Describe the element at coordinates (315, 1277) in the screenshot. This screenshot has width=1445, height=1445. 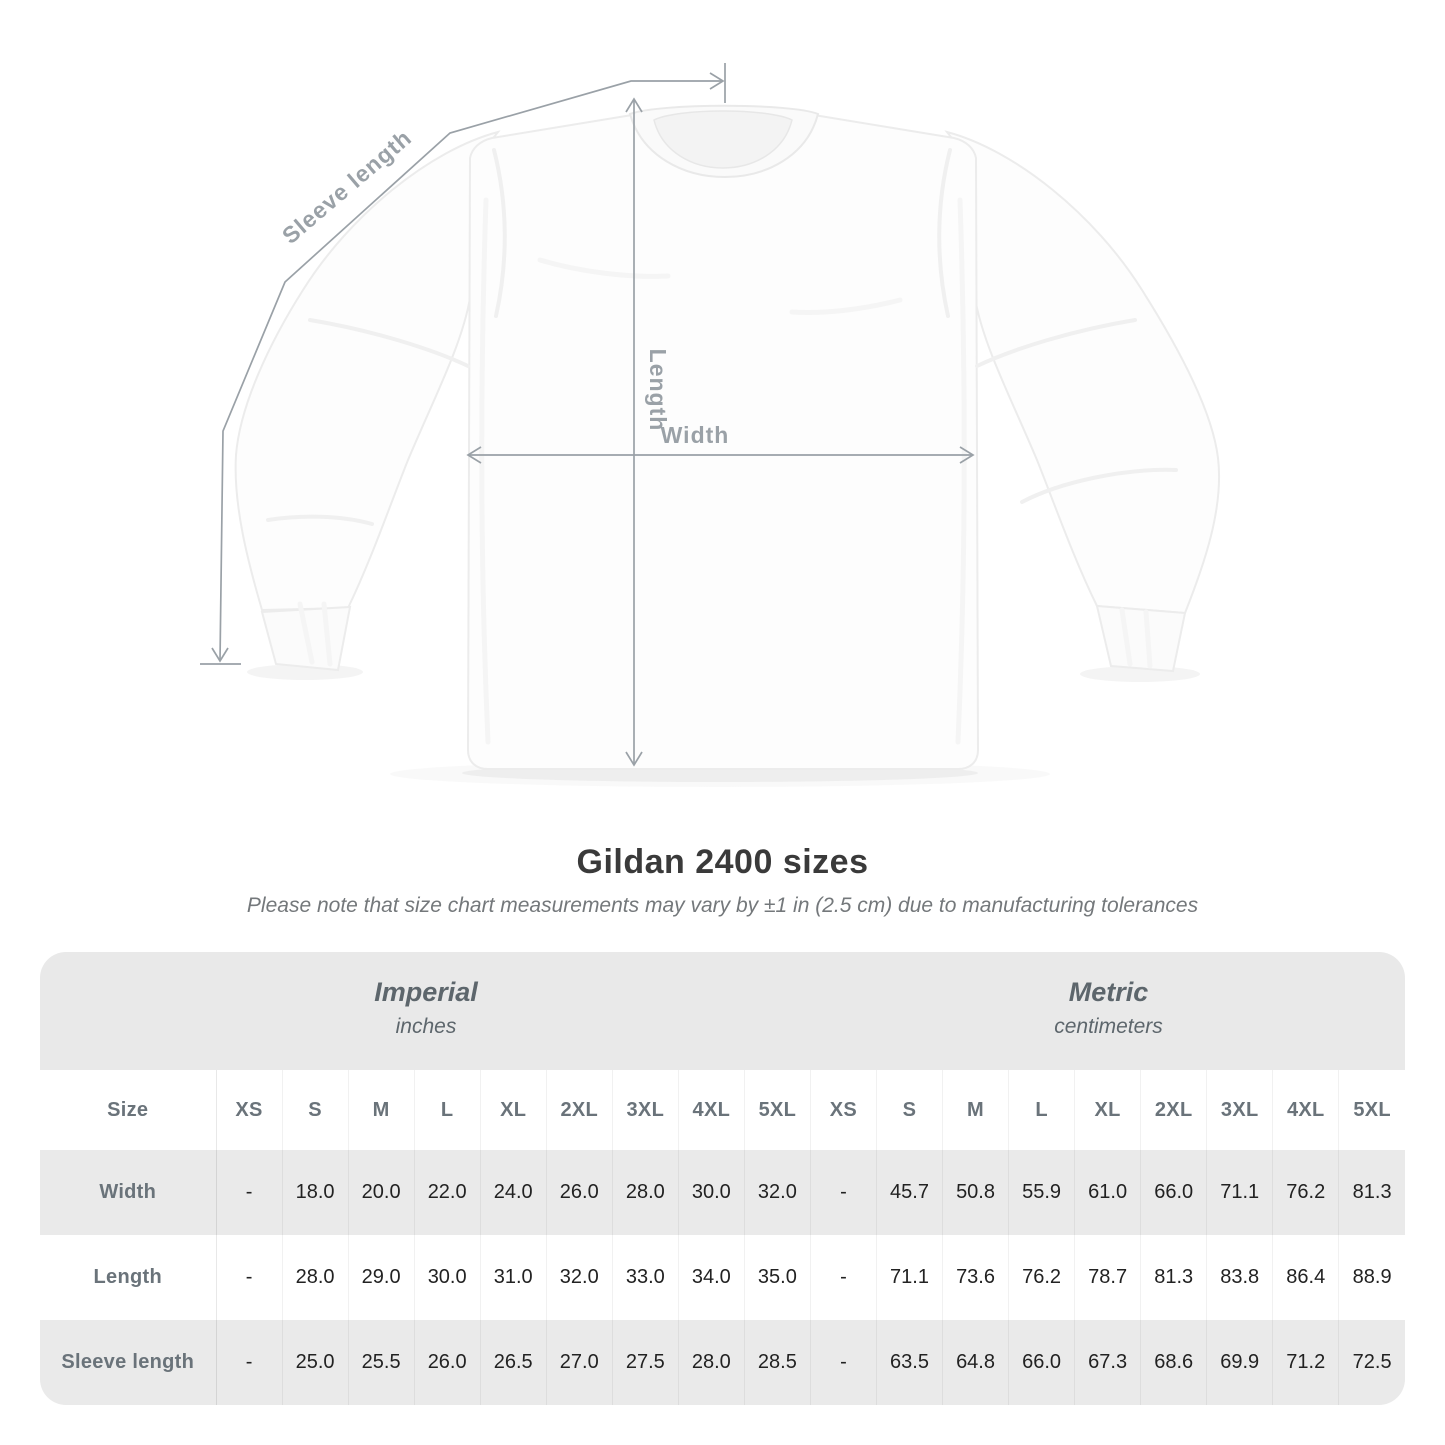
I see `cell-length-imperial-s: 28.0` at that location.